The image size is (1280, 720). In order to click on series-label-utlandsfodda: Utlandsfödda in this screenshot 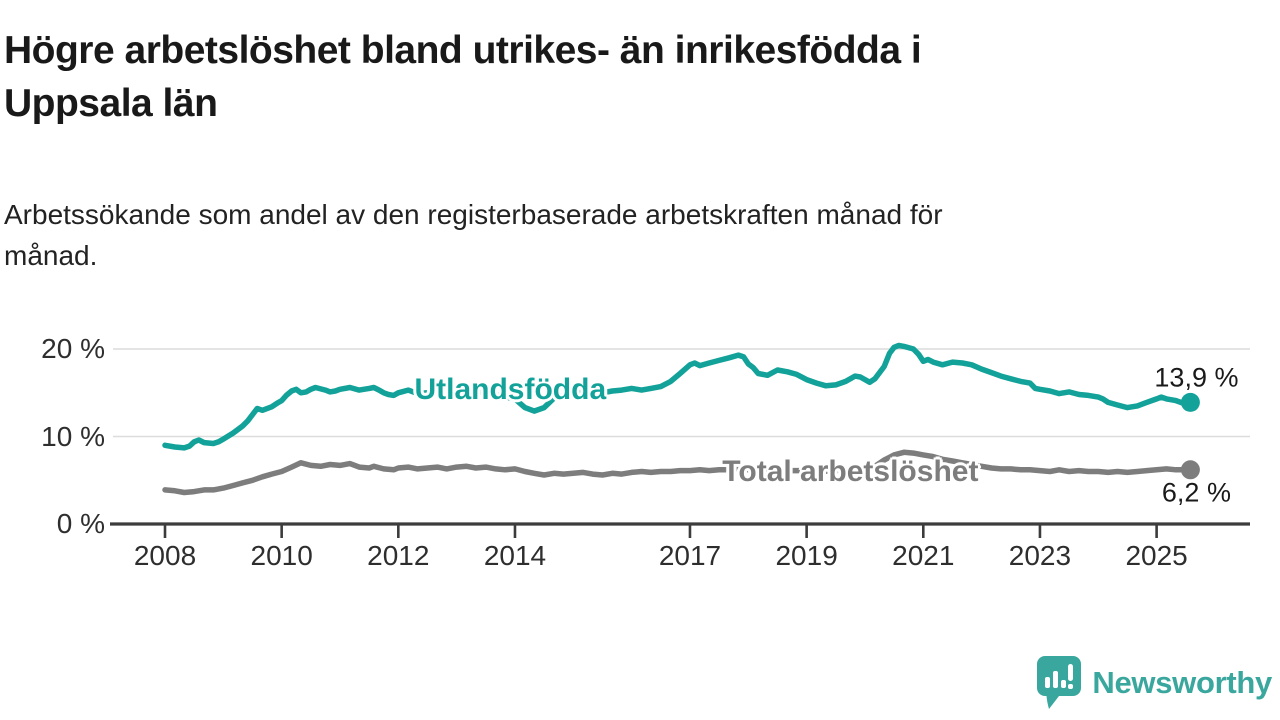, I will do `click(510, 390)`.